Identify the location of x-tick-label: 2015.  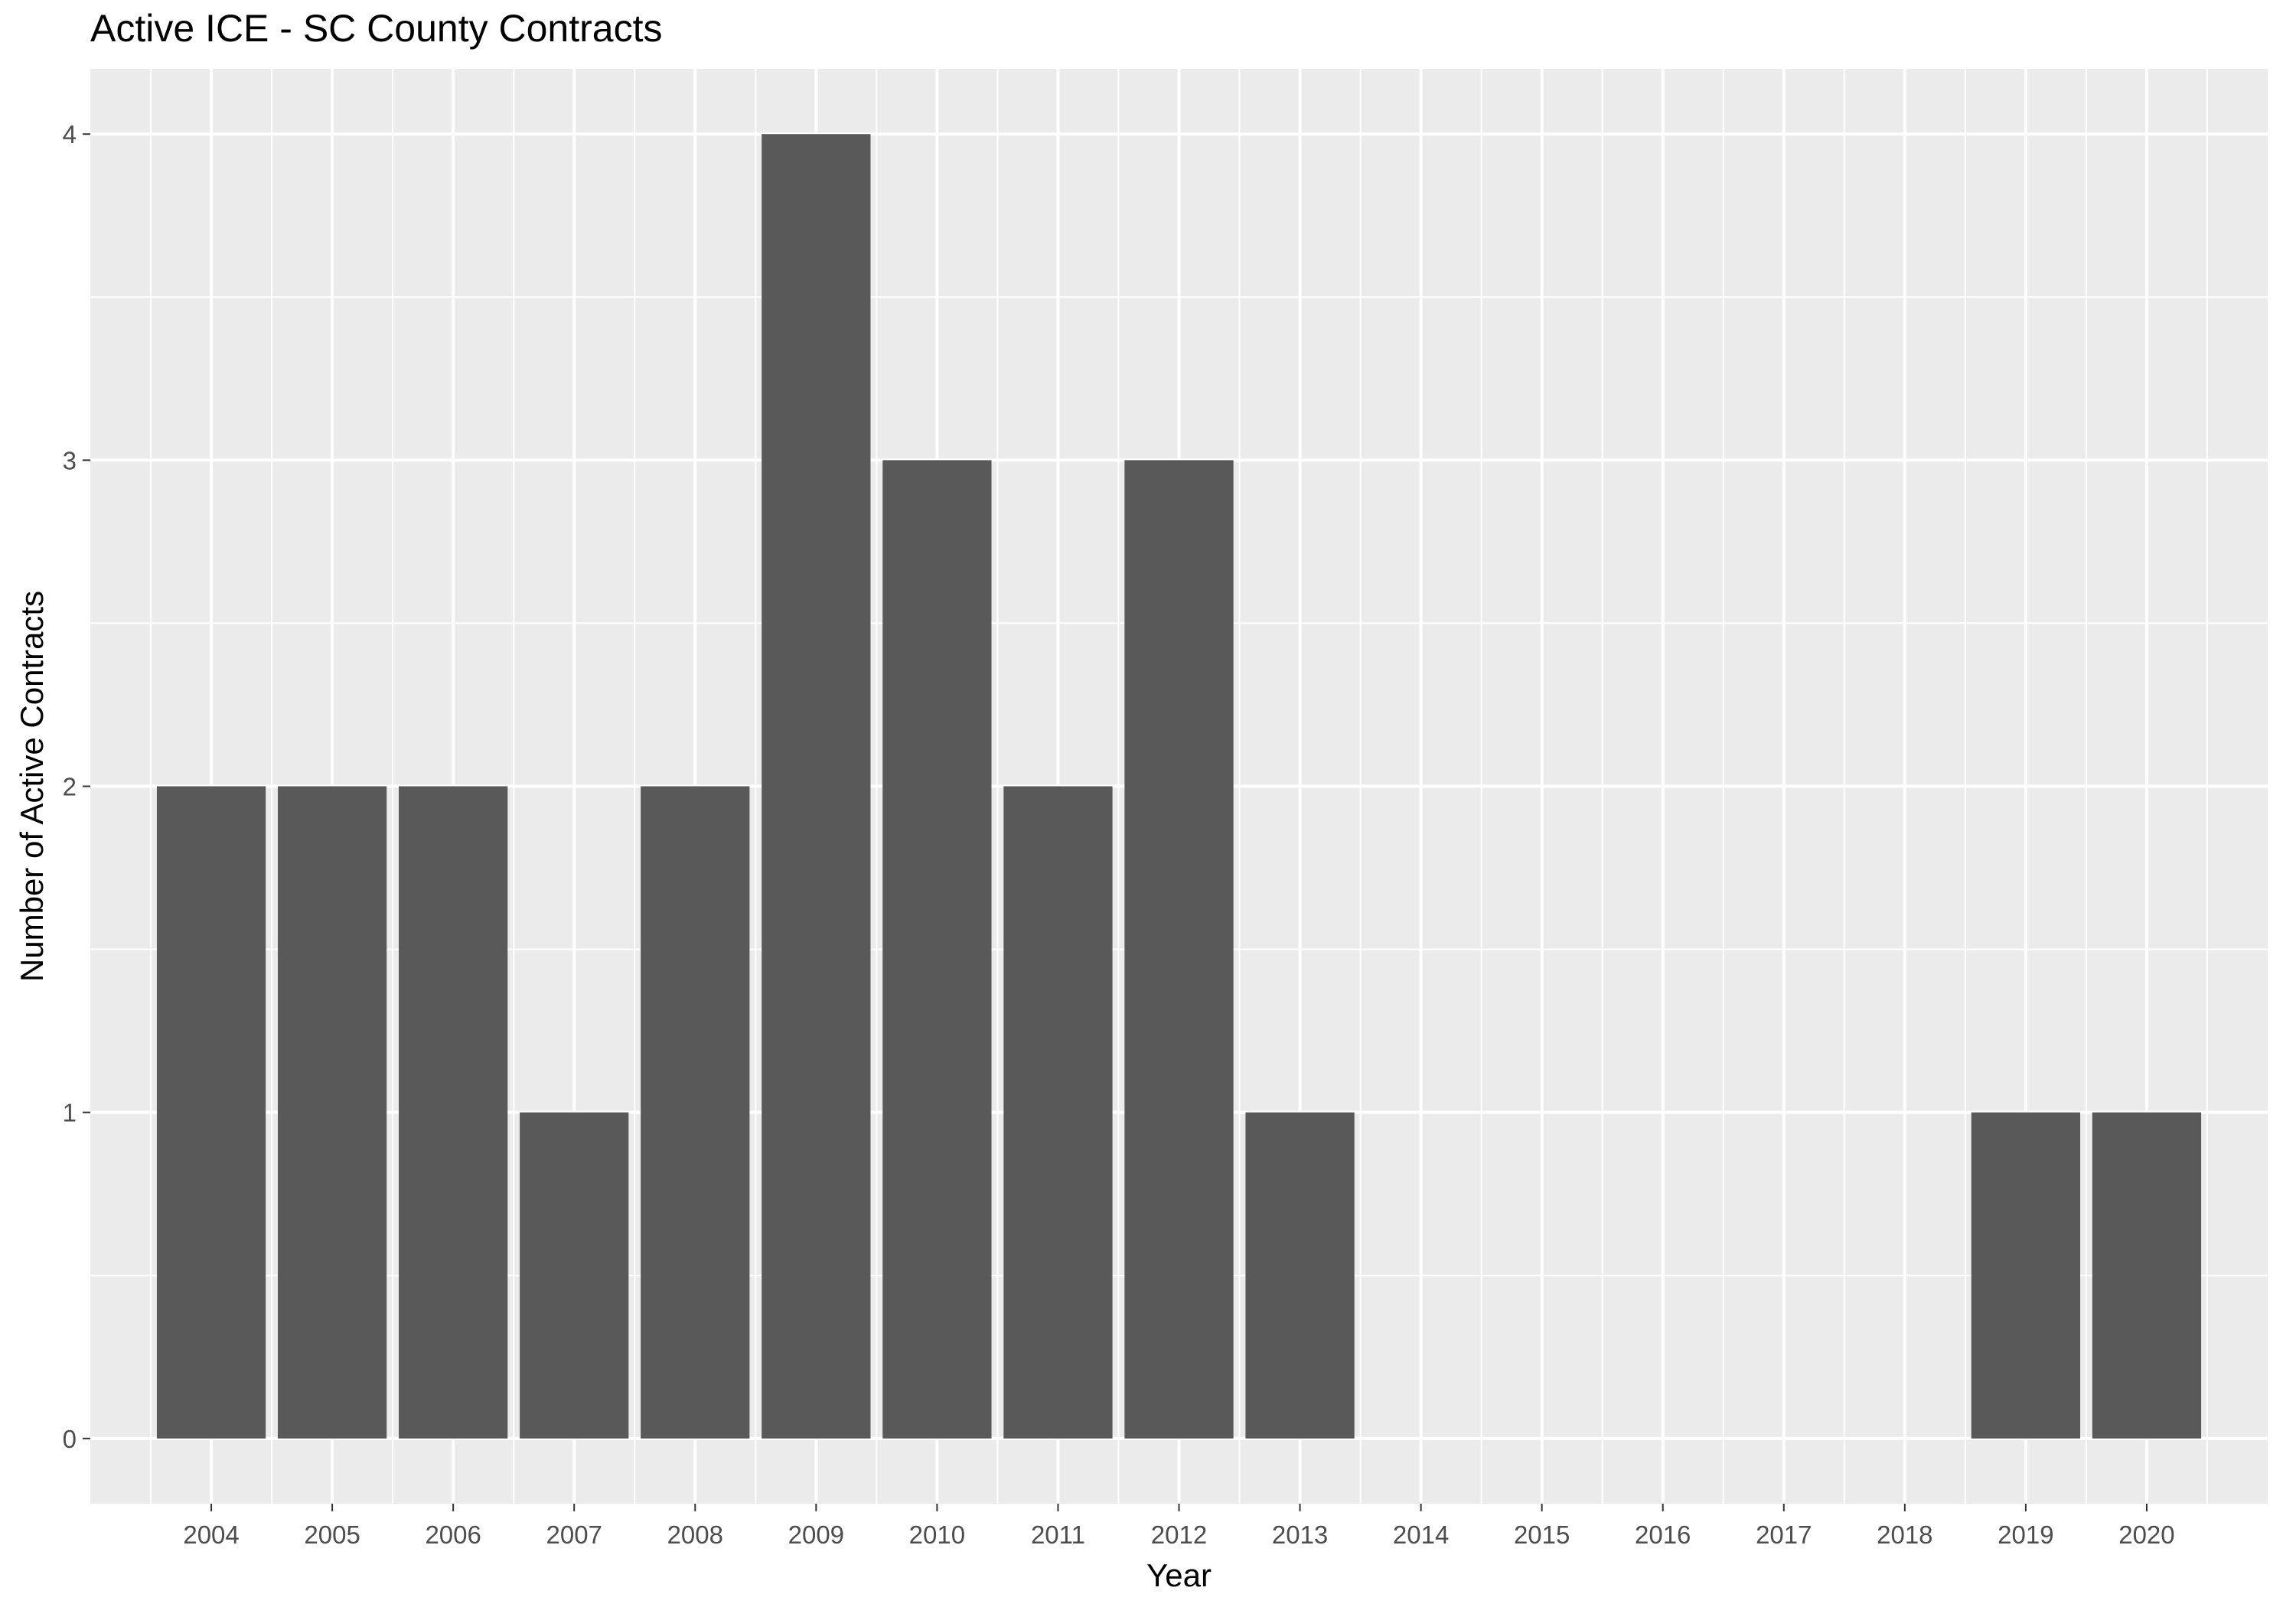
(1542, 1535).